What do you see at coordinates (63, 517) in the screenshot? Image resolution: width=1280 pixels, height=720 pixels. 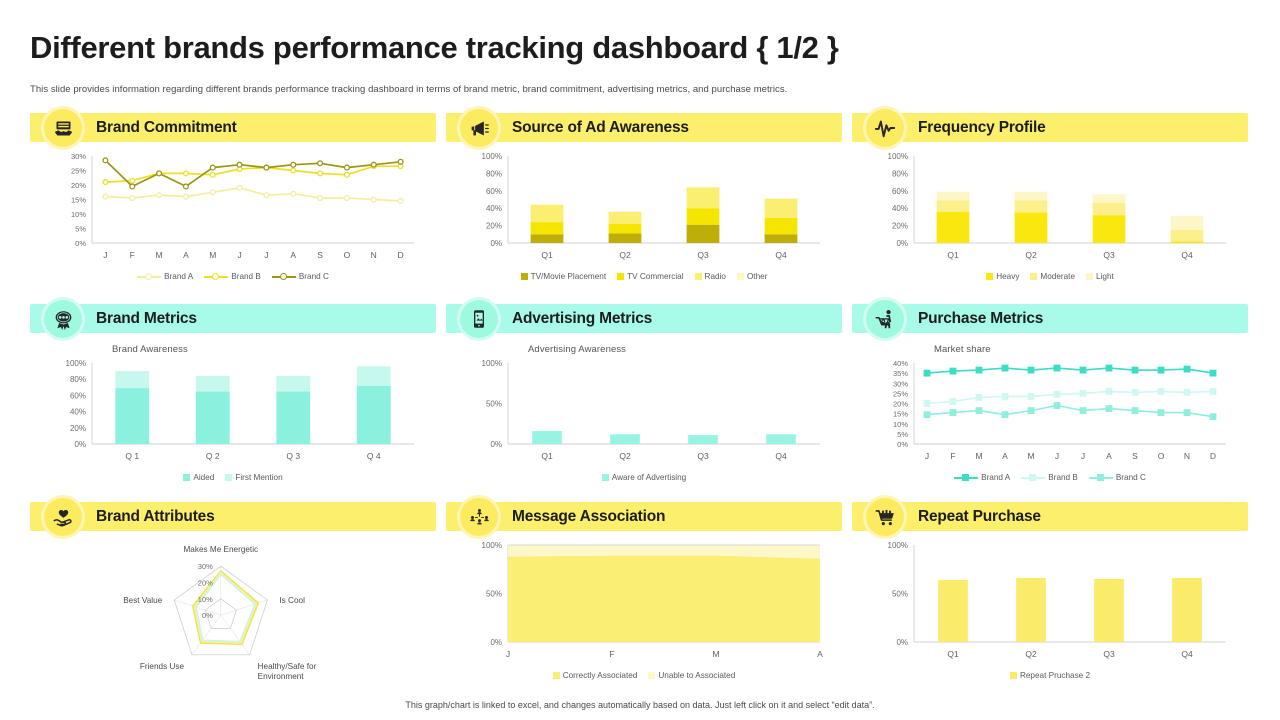 I see `hand-heart-icon` at bounding box center [63, 517].